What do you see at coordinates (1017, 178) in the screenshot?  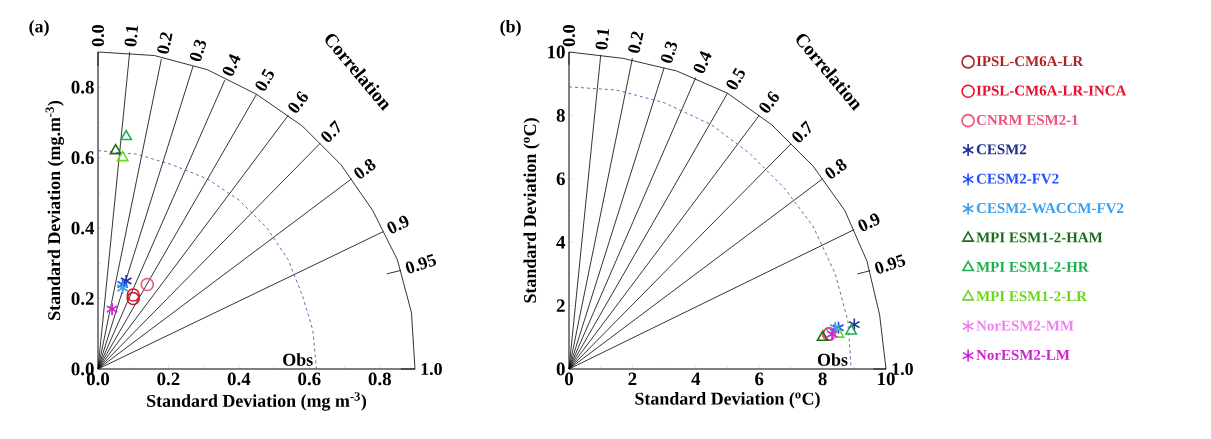 I see `legend-label: CESM2-FV2` at bounding box center [1017, 178].